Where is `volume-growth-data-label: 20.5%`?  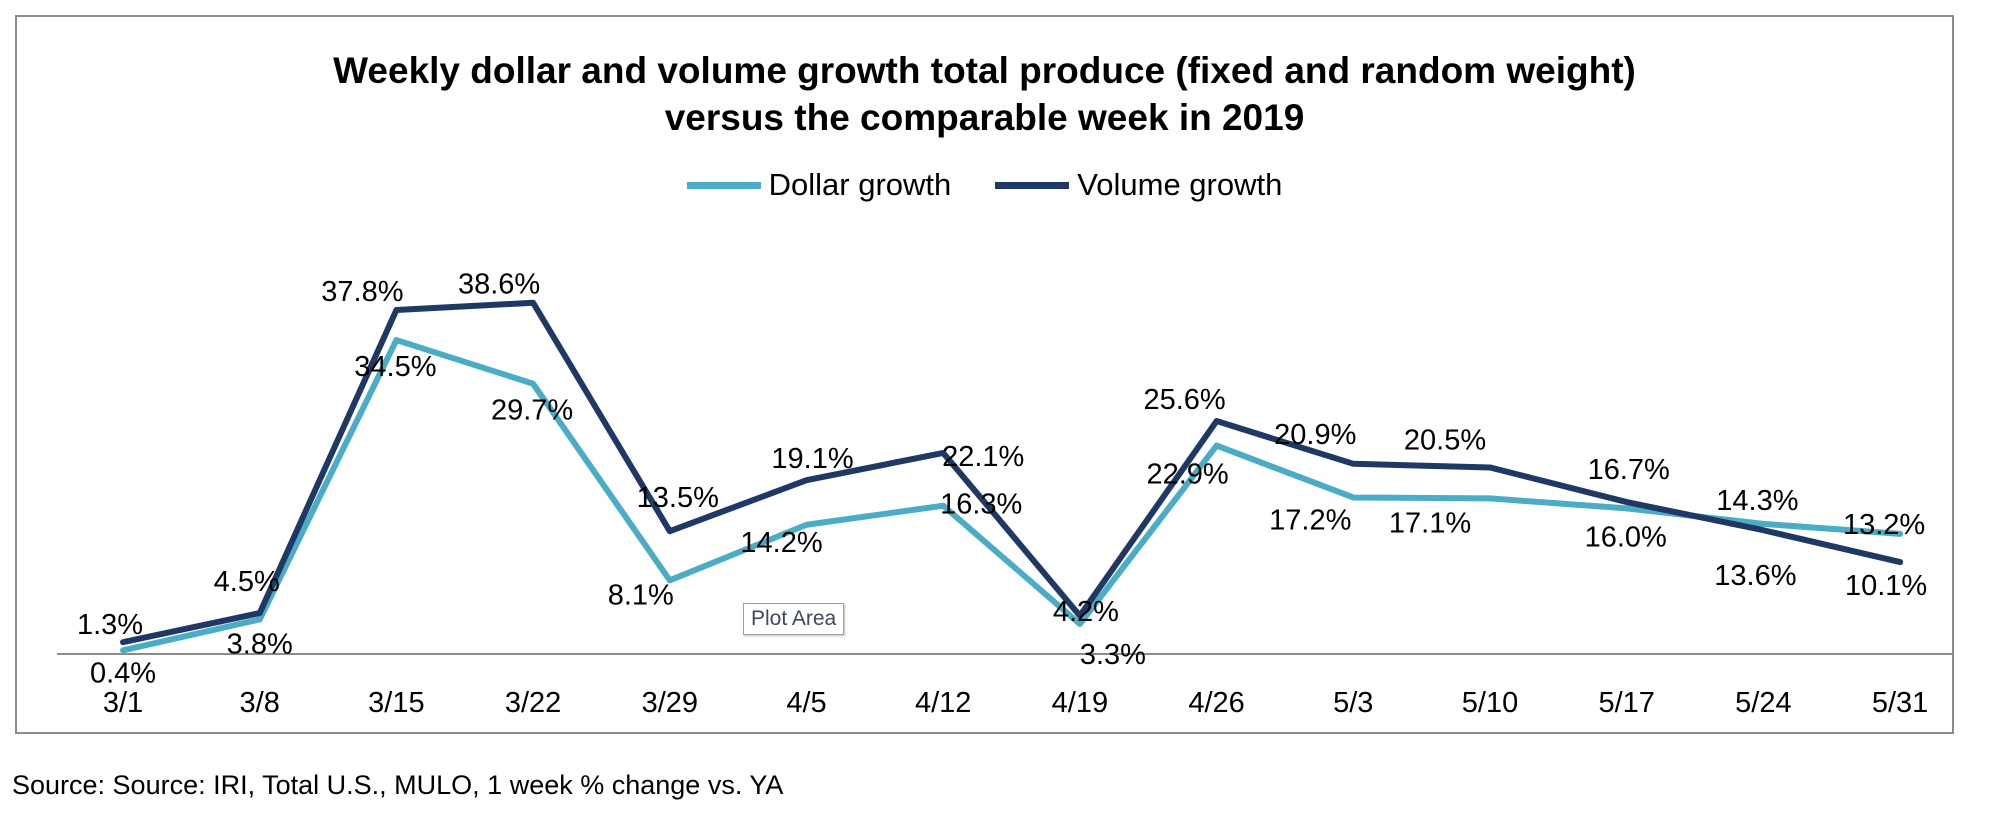 volume-growth-data-label: 20.5% is located at coordinates (1445, 440).